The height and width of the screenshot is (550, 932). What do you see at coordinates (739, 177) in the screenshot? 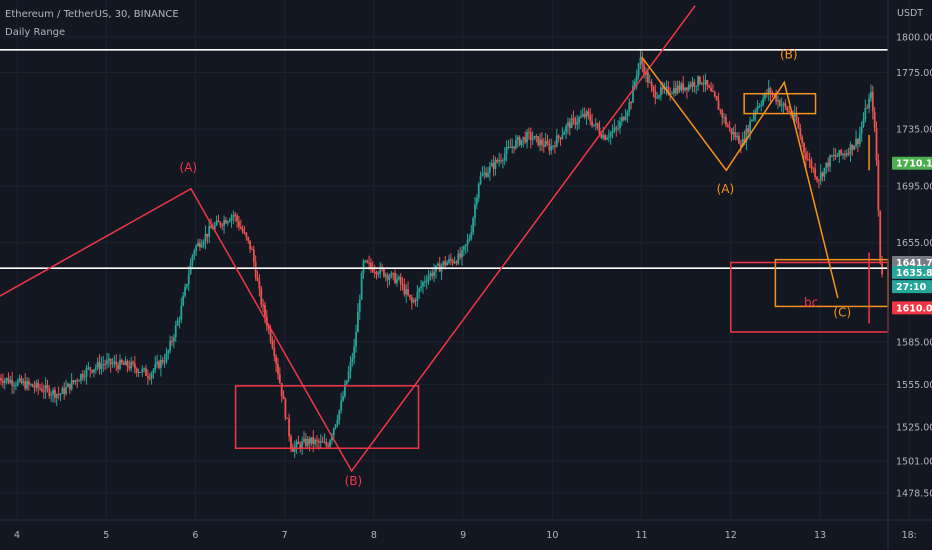
I see `wave-trendline` at bounding box center [739, 177].